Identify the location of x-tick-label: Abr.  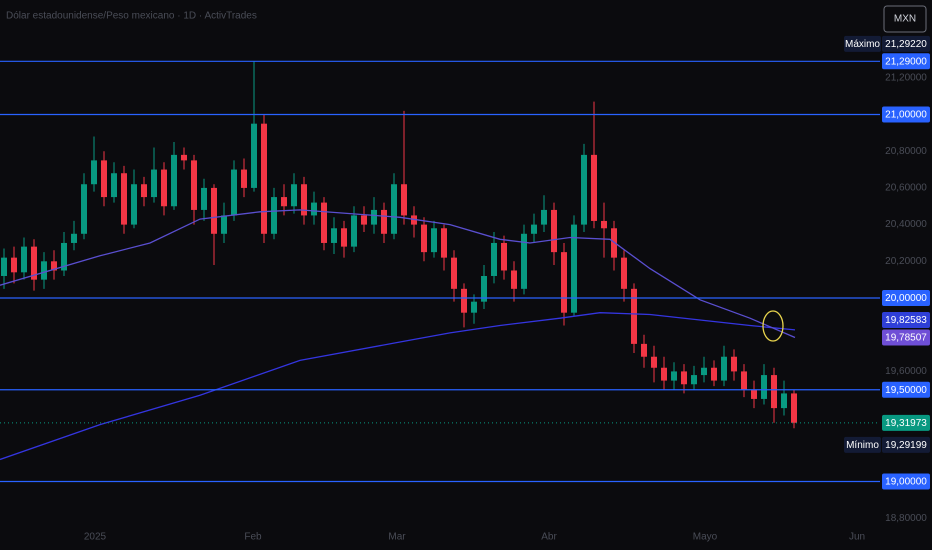
(549, 537).